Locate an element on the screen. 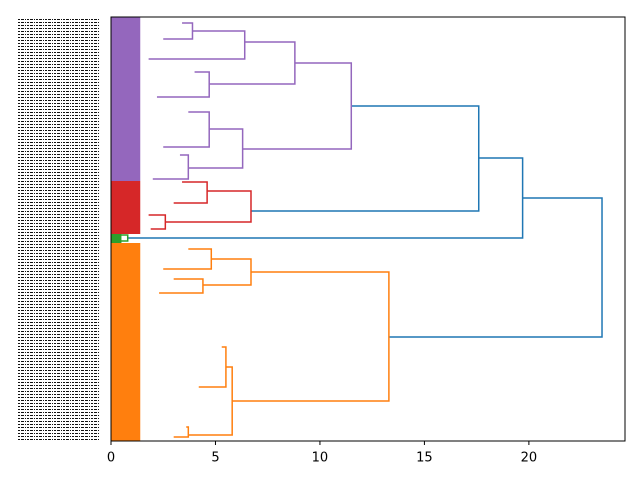 Image resolution: width=640 pixels, height=480 pixels. x-tick-label: 20 is located at coordinates (529, 458).